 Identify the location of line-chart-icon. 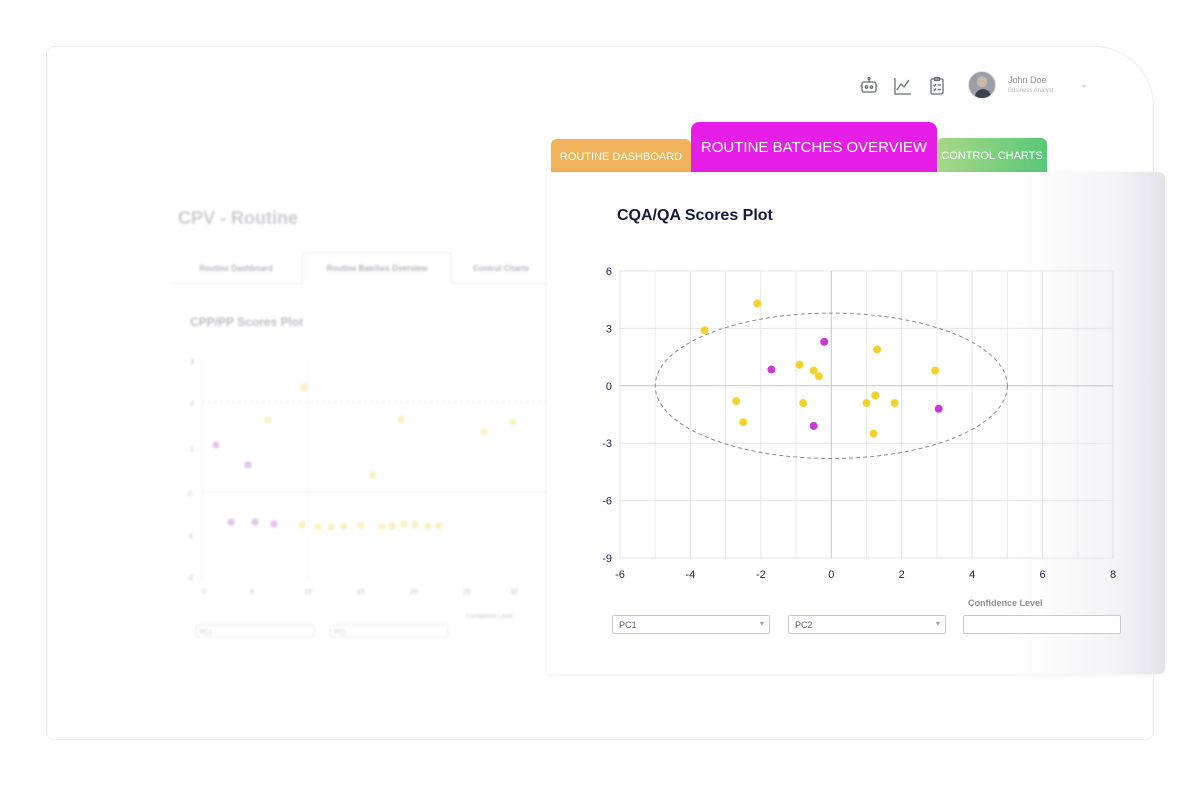
(903, 86).